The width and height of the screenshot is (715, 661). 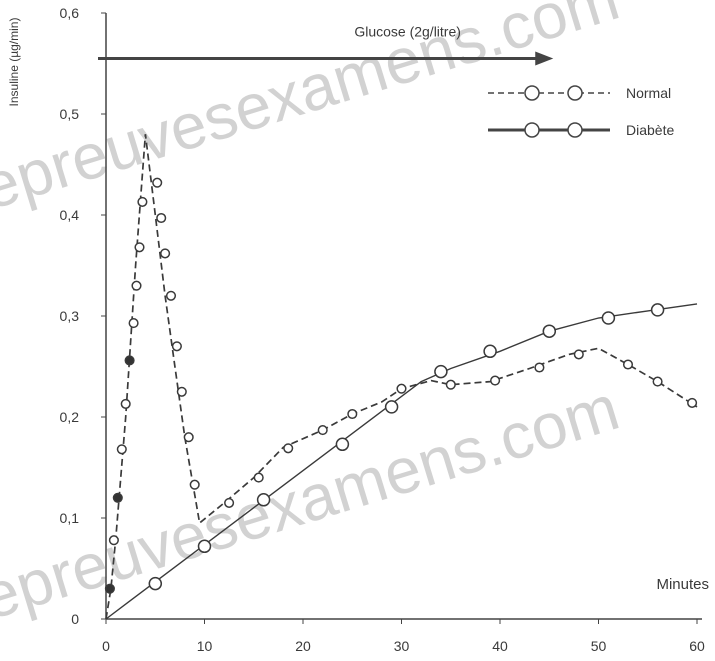 I want to click on y-tick-label: 0, so click(x=75, y=619).